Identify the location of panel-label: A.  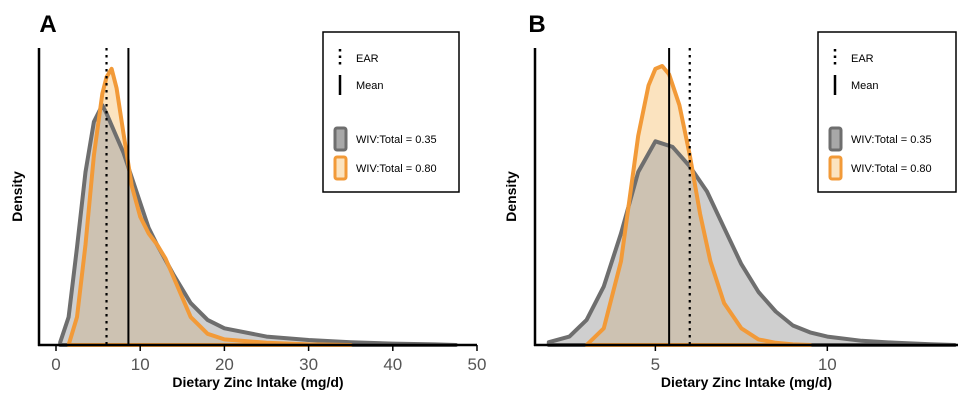
(47, 24).